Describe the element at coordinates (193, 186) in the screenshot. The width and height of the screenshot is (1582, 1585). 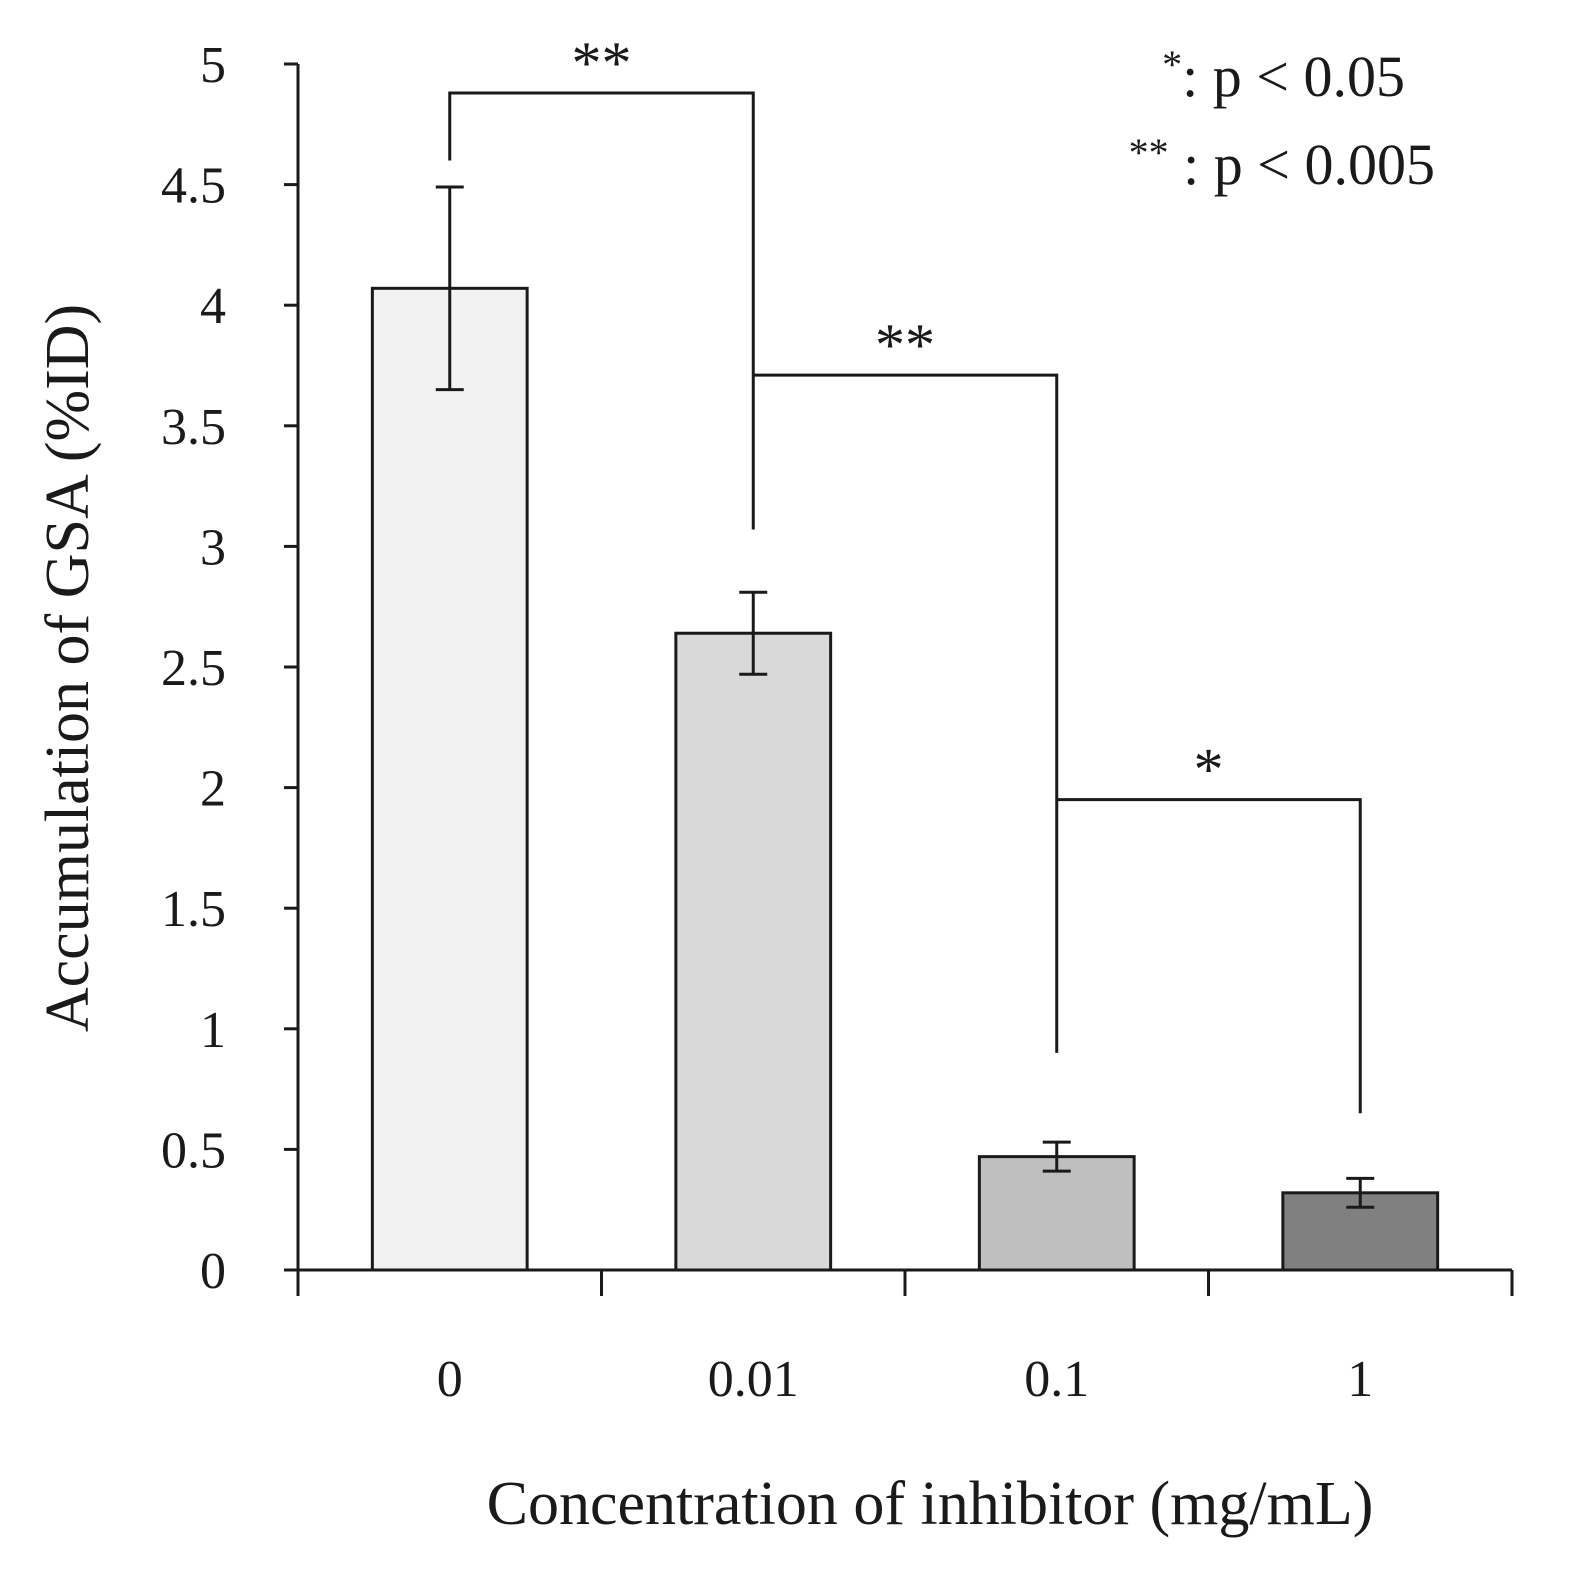
I see `y-tick-label-4.5: 4.5` at that location.